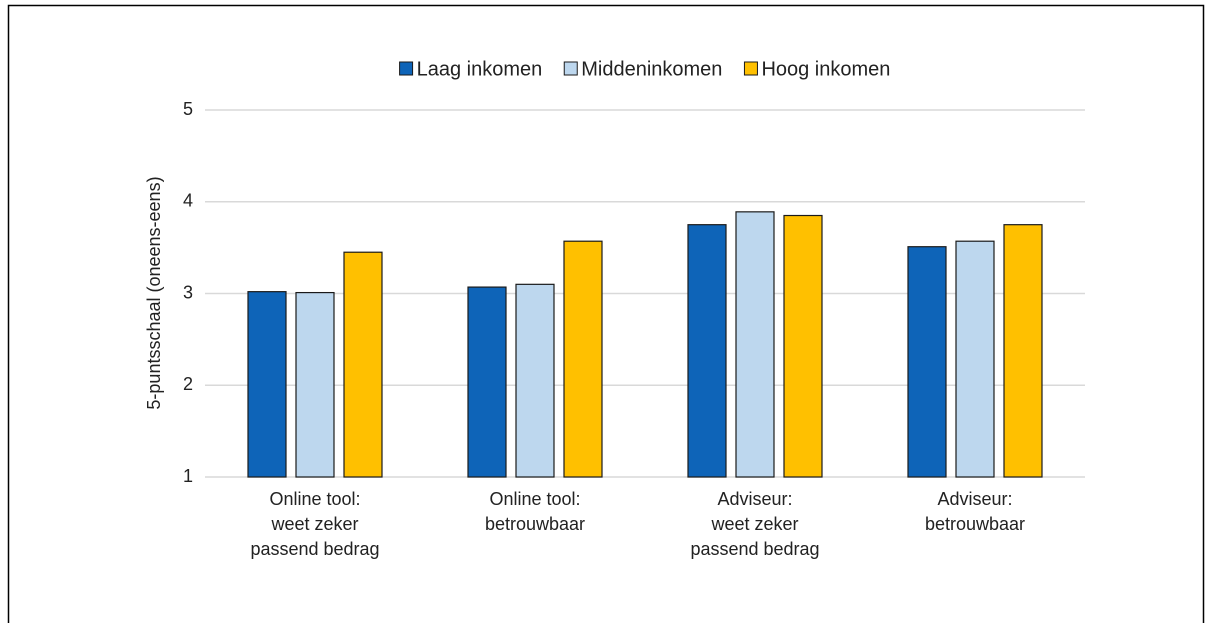 The image size is (1212, 623). What do you see at coordinates (535, 511) in the screenshot?
I see `x-tick-label: Online tool: betrouwbaar` at bounding box center [535, 511].